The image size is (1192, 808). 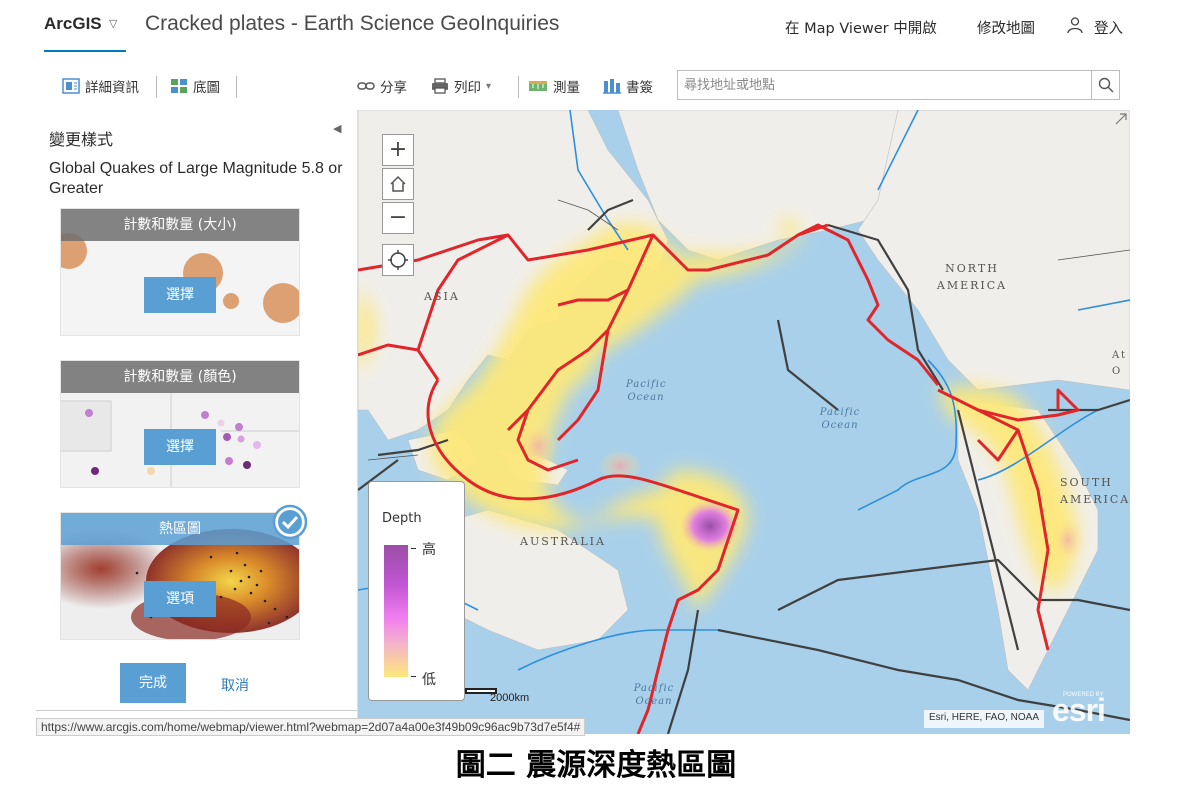 What do you see at coordinates (538, 86) in the screenshot?
I see `ruler-icon` at bounding box center [538, 86].